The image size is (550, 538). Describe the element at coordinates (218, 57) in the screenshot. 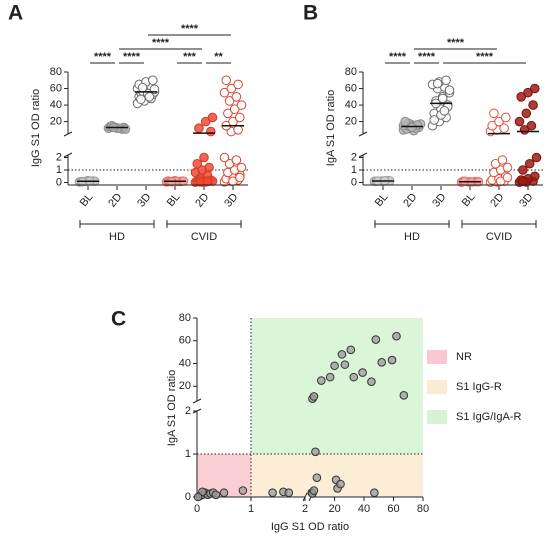

I see `significance-label: **` at that location.